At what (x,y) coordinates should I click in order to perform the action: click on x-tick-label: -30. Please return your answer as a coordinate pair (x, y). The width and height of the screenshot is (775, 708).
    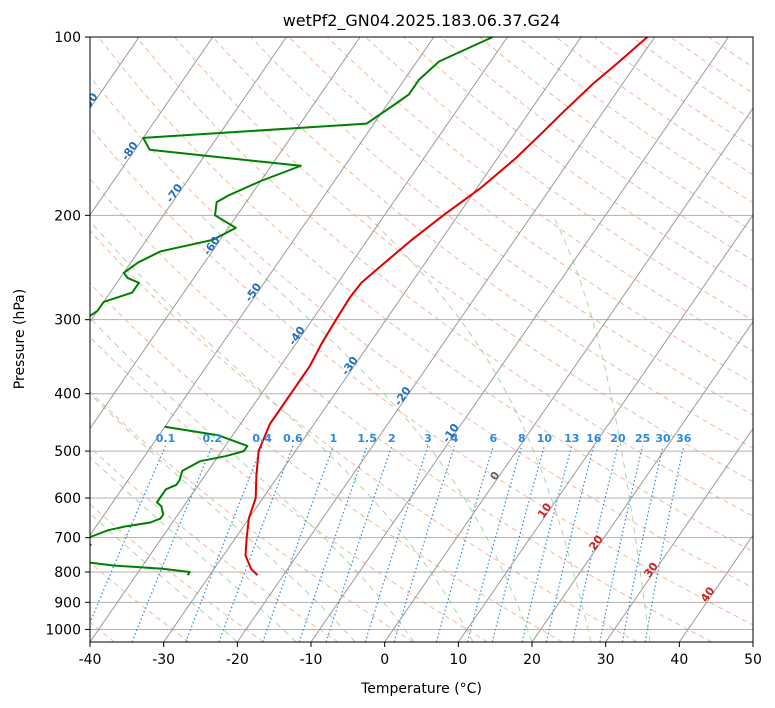
    Looking at the image, I should click on (163, 660).